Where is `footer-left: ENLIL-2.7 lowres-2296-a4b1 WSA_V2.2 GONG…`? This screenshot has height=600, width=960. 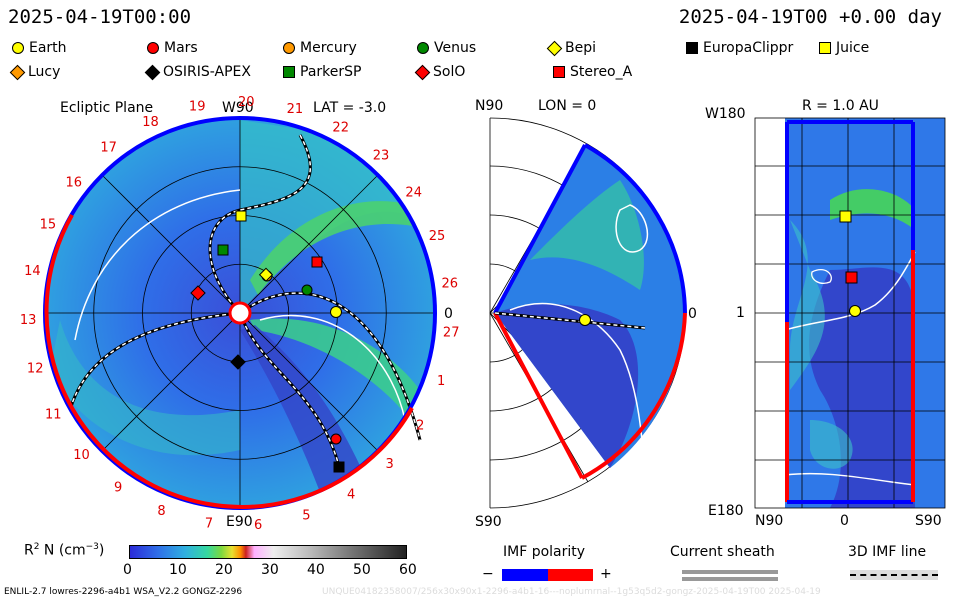
footer-left: ENLIL-2.7 lowres-2296-a4b1 WSA_V2.2 GONG… is located at coordinates (123, 592).